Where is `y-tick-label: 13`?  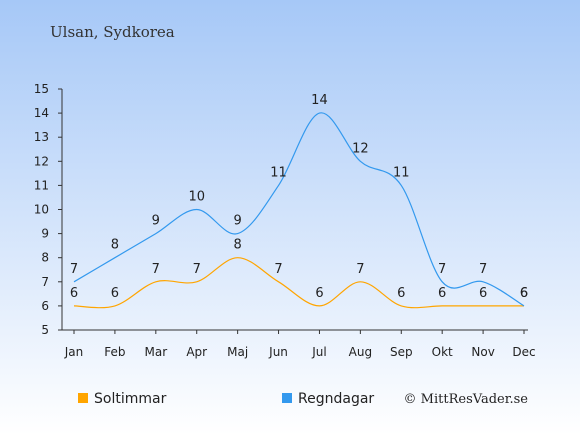 y-tick-label: 13 is located at coordinates (41, 137).